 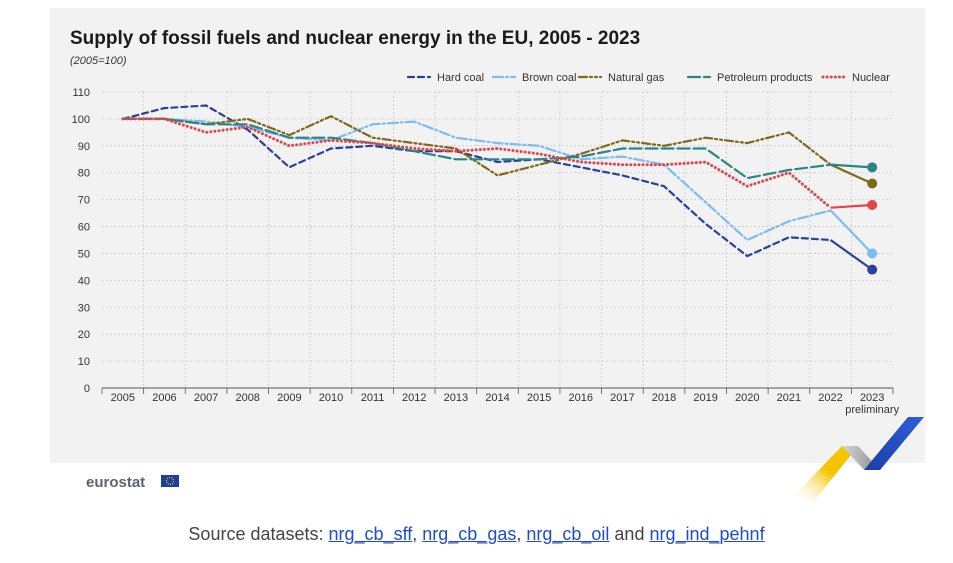 I want to click on x-tick-label: 2022, so click(x=830, y=398).